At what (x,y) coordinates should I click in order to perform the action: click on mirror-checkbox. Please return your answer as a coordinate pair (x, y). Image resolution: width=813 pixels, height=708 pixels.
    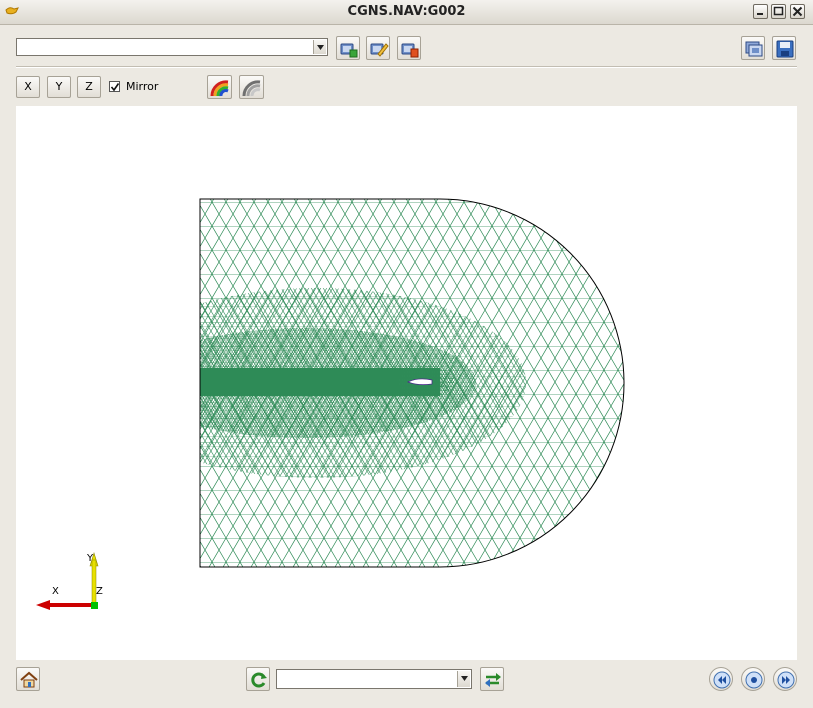
    Looking at the image, I should click on (114, 86).